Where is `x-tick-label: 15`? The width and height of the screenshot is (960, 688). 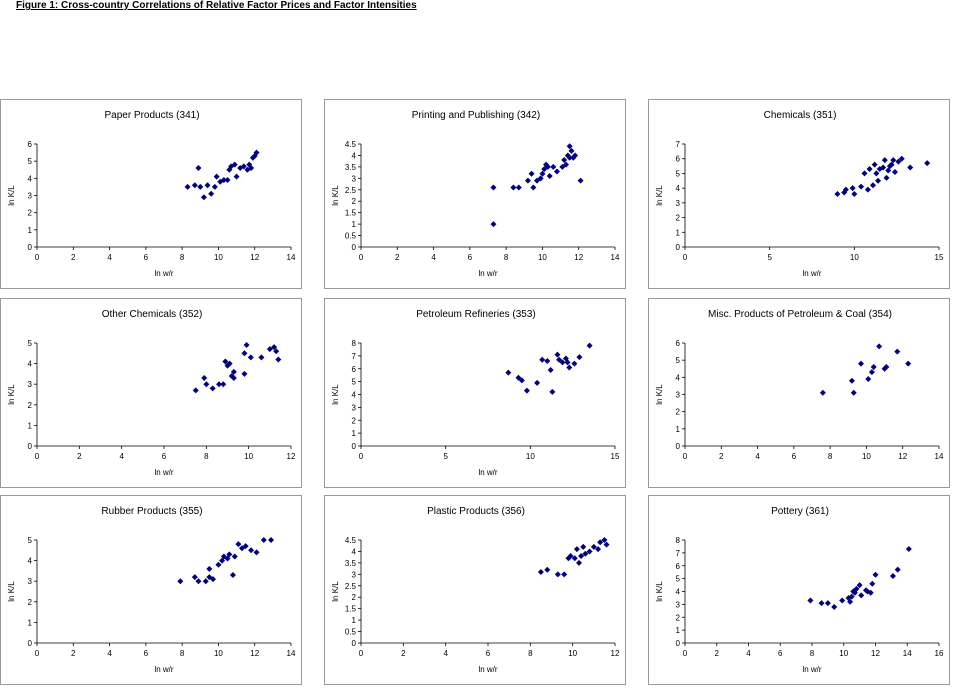 x-tick-label: 15 is located at coordinates (939, 257).